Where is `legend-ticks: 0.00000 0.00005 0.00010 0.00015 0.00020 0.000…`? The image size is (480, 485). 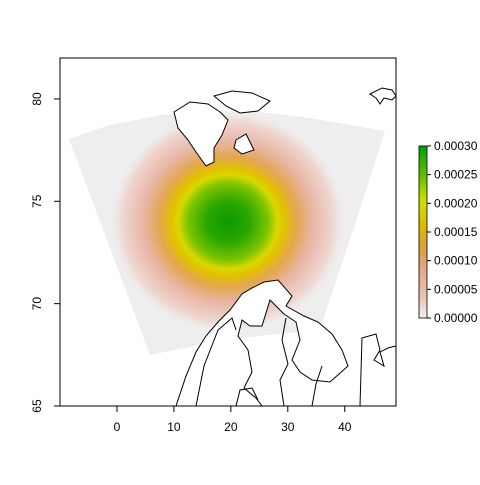
legend-ticks: 0.00000 0.00005 0.00010 0.00015 0.00020 0.000… is located at coordinates (452, 232).